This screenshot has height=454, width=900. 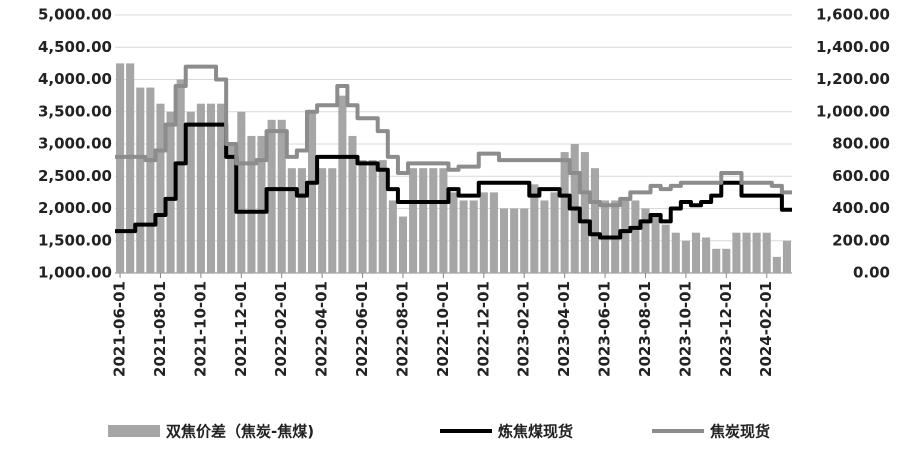 What do you see at coordinates (645, 329) in the screenshot?
I see `x-tick-label: 2023-08-01` at bounding box center [645, 329].